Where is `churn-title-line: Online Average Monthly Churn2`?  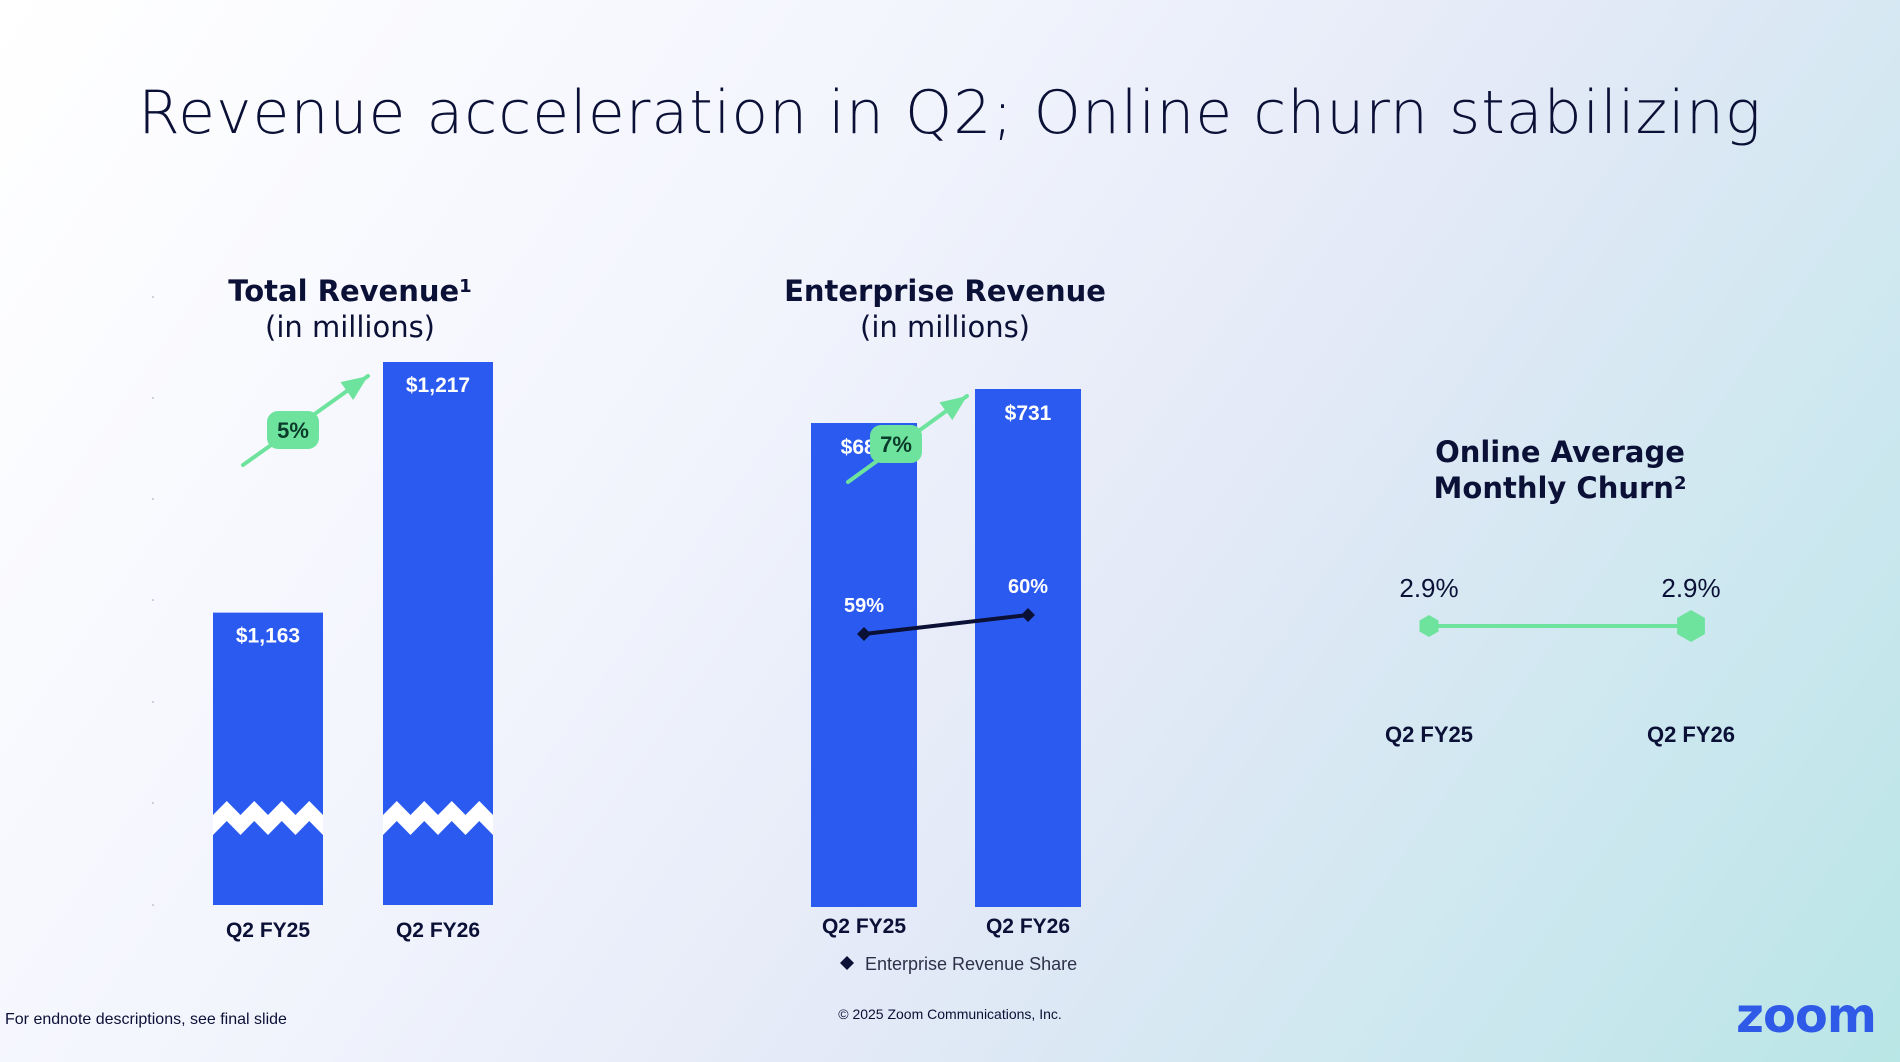 churn-title-line: Online Average Monthly Churn2 is located at coordinates (1560, 470).